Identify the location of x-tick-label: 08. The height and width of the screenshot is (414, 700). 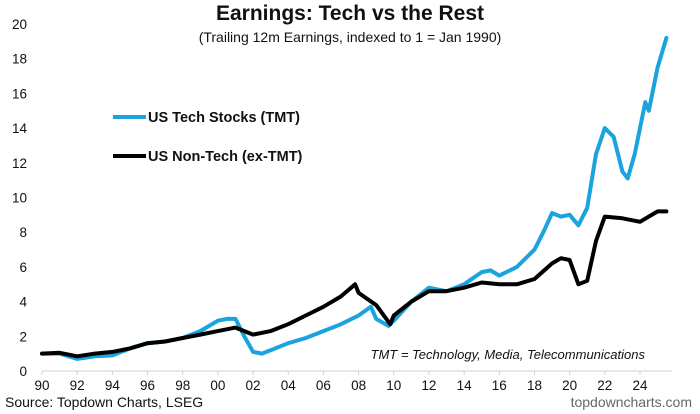
(358, 385).